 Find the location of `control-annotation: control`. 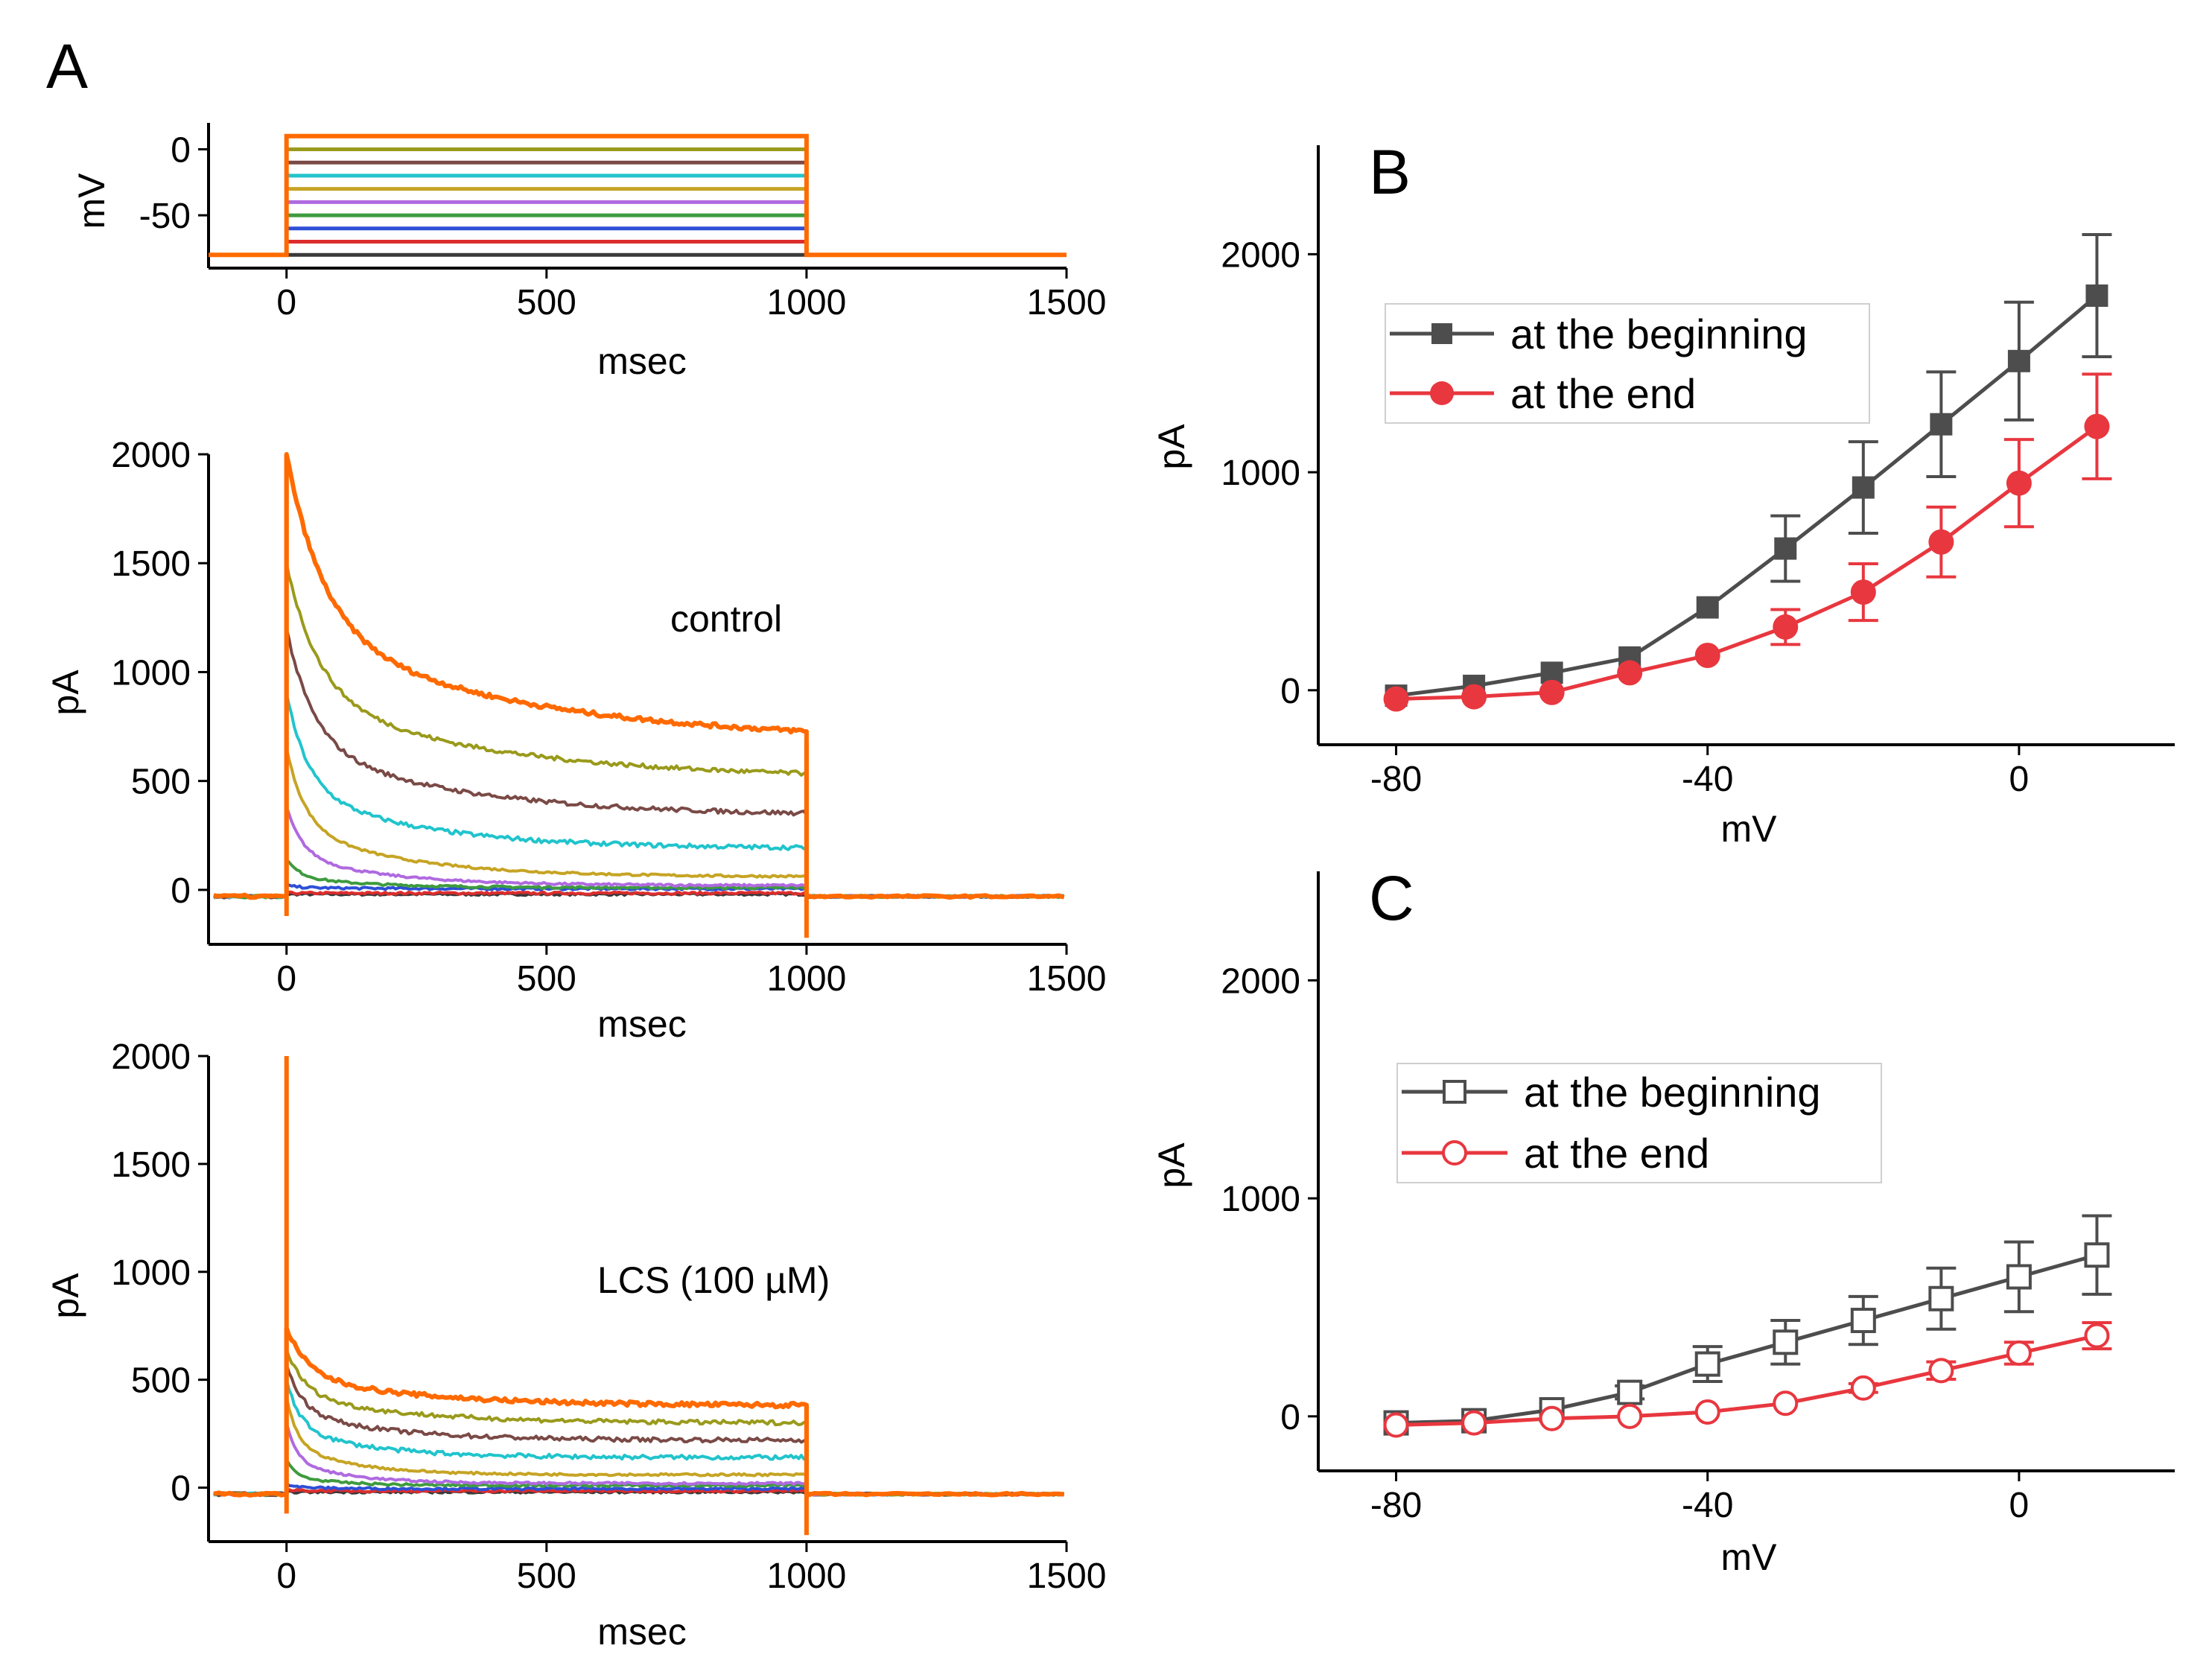

control-annotation: control is located at coordinates (726, 619).